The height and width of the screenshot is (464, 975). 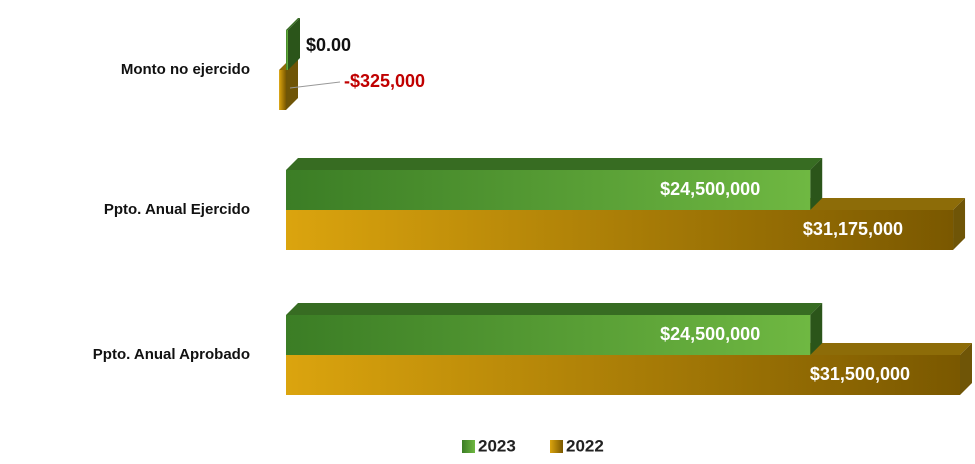 I want to click on category-label: Ppto. Anual Aprobado, so click(x=171, y=354).